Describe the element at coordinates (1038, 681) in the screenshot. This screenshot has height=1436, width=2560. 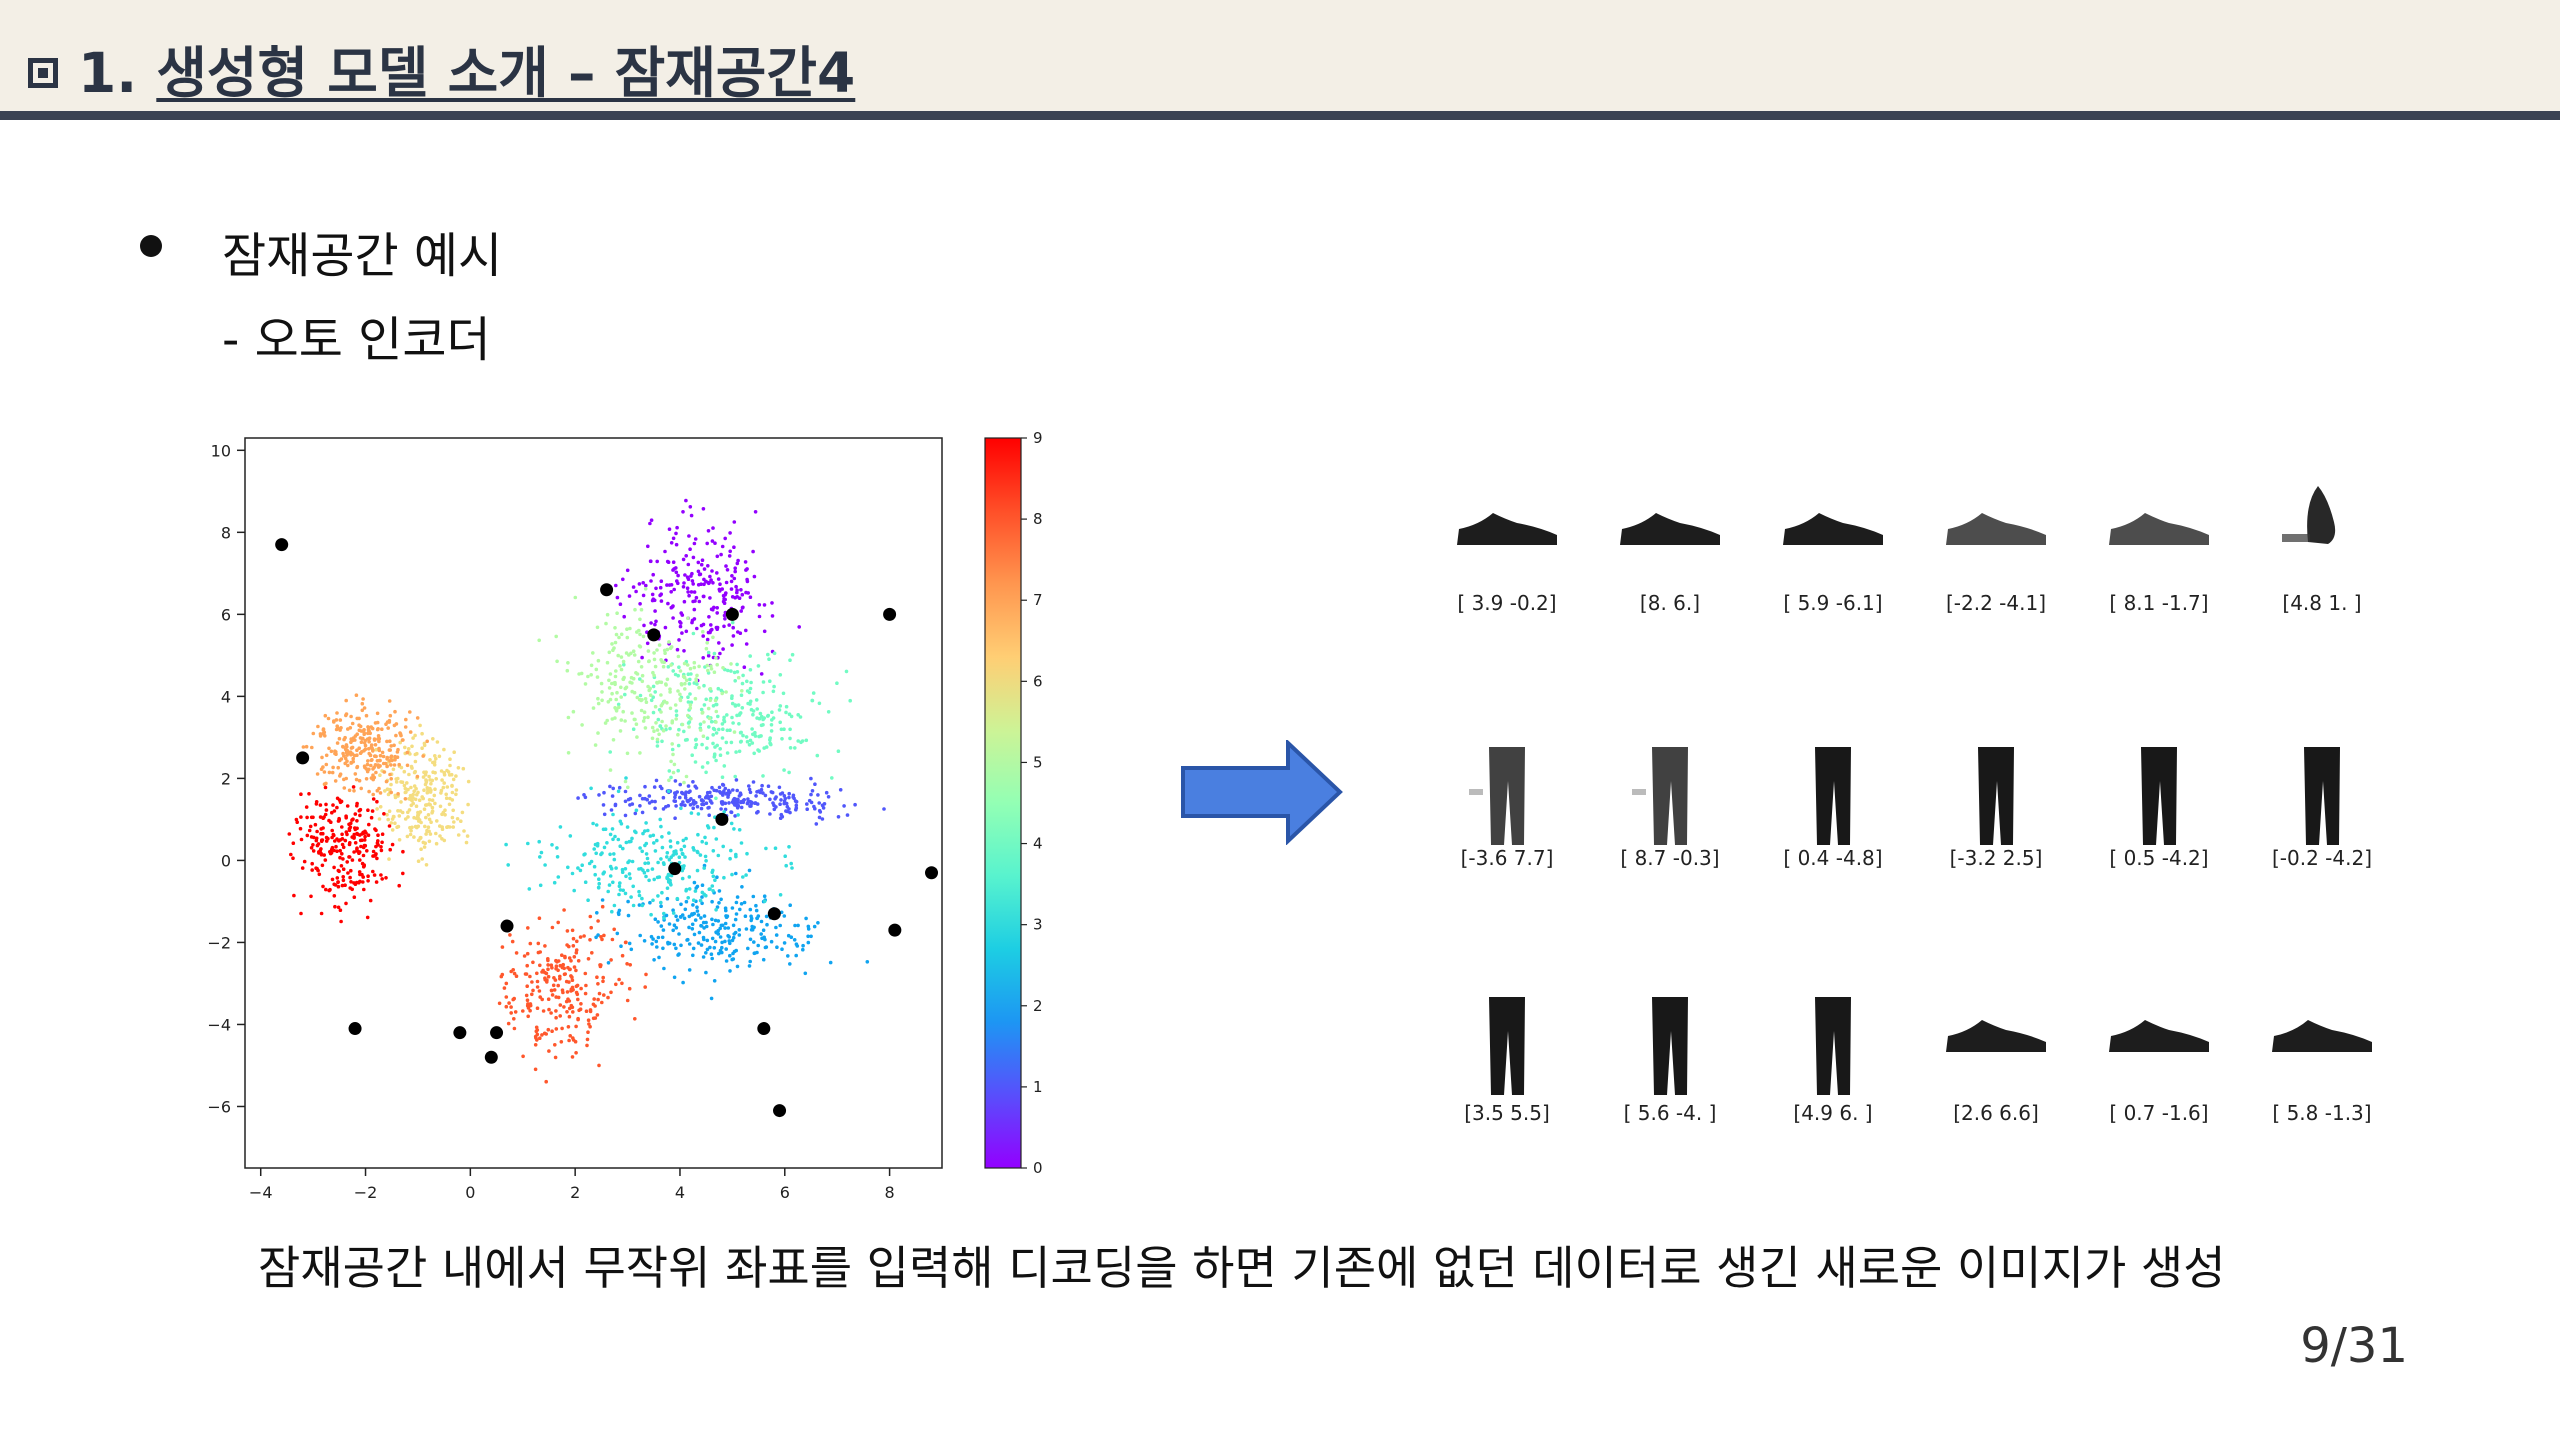
I see `colorbar-tick-label: 6` at that location.